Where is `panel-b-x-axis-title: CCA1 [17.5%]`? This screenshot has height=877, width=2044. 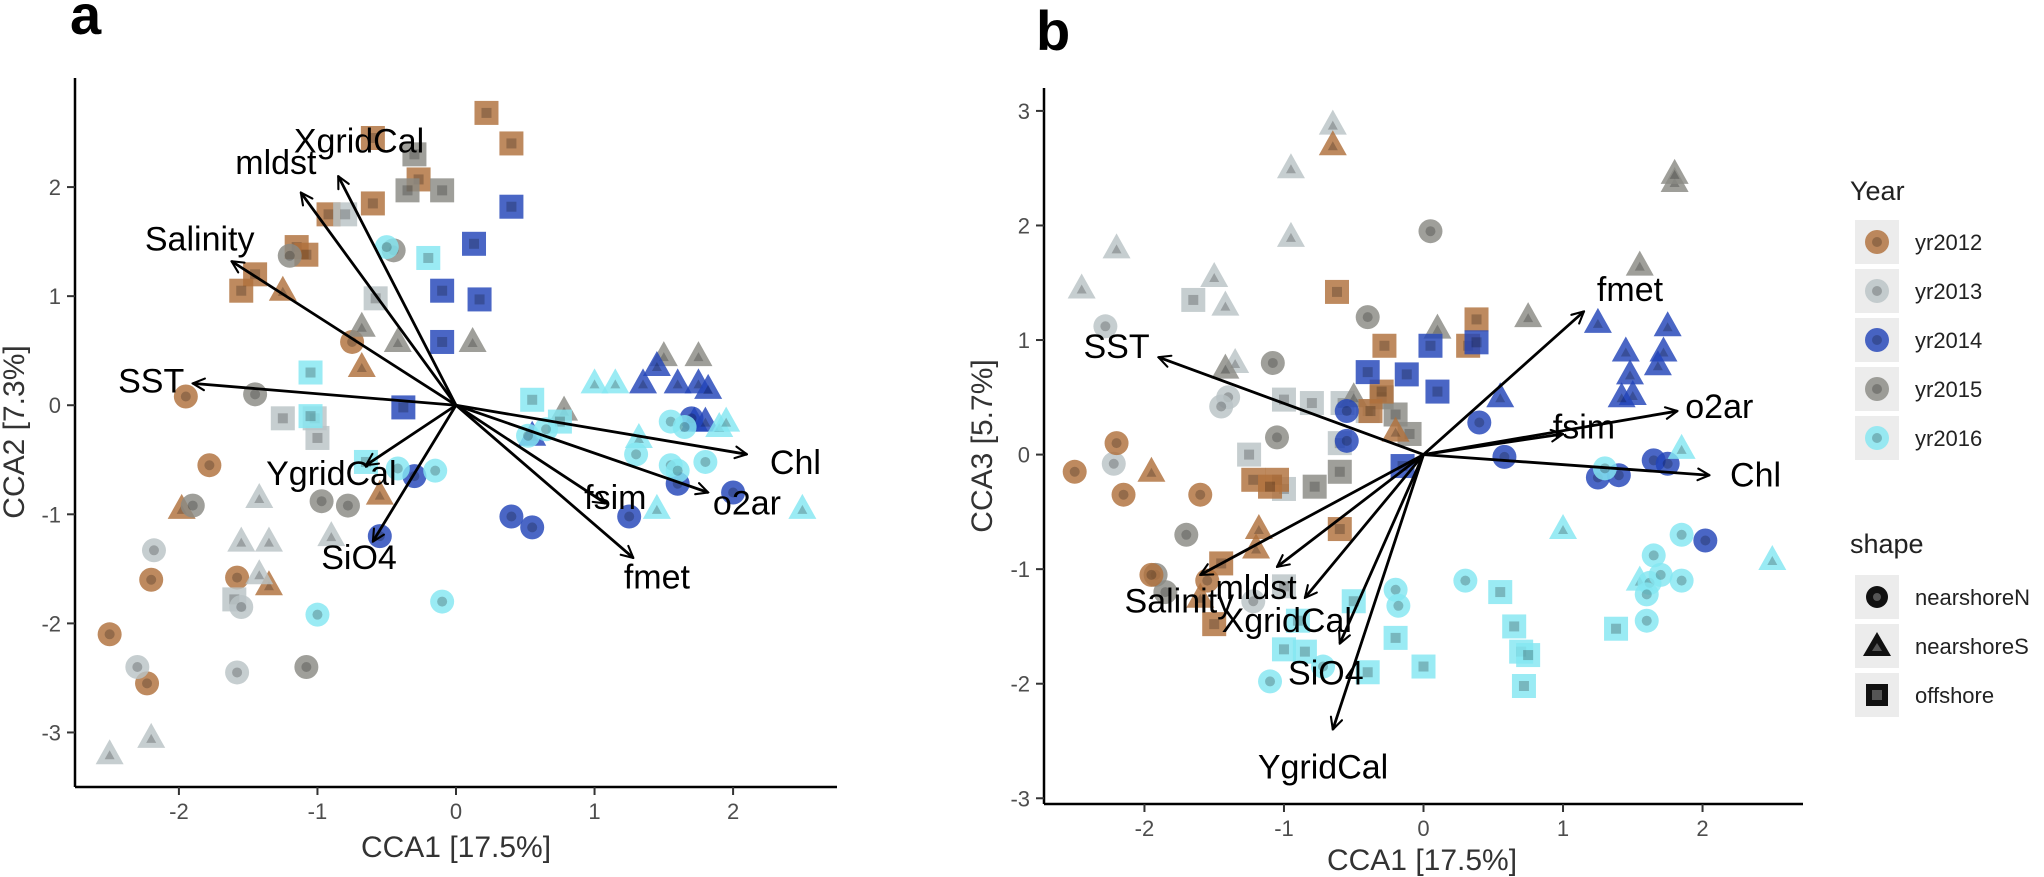 panel-b-x-axis-title: CCA1 [17.5%] is located at coordinates (1422, 860).